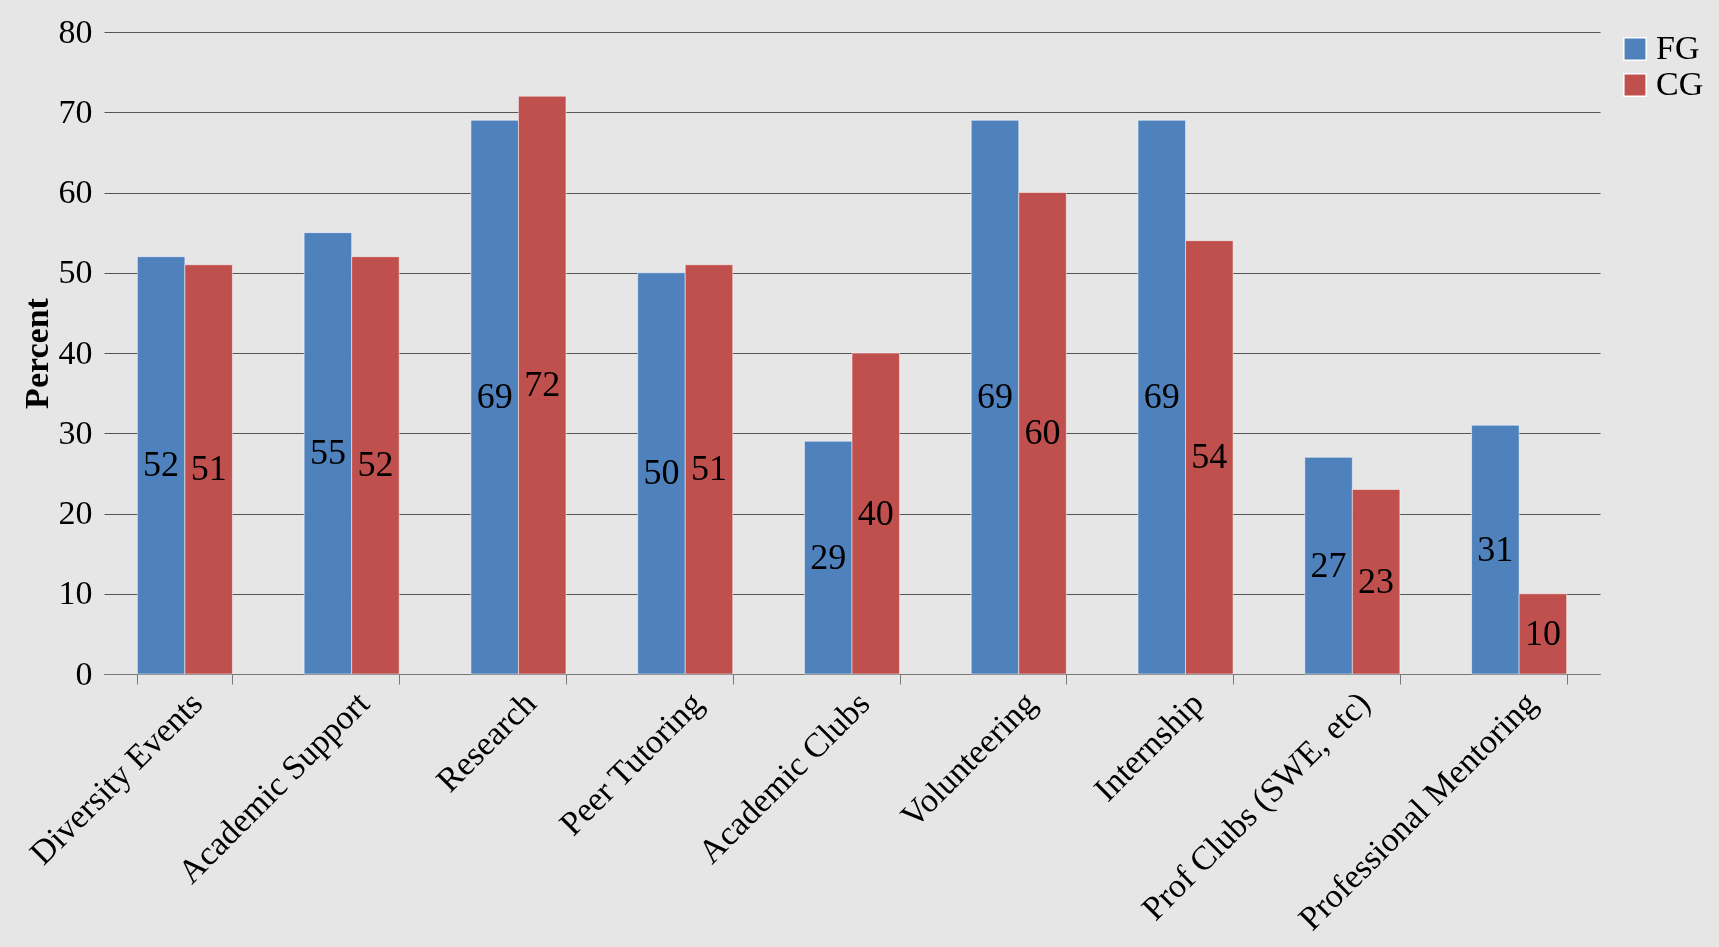 The height and width of the screenshot is (947, 1719). I want to click on y-tick-label: 50, so click(75, 272).